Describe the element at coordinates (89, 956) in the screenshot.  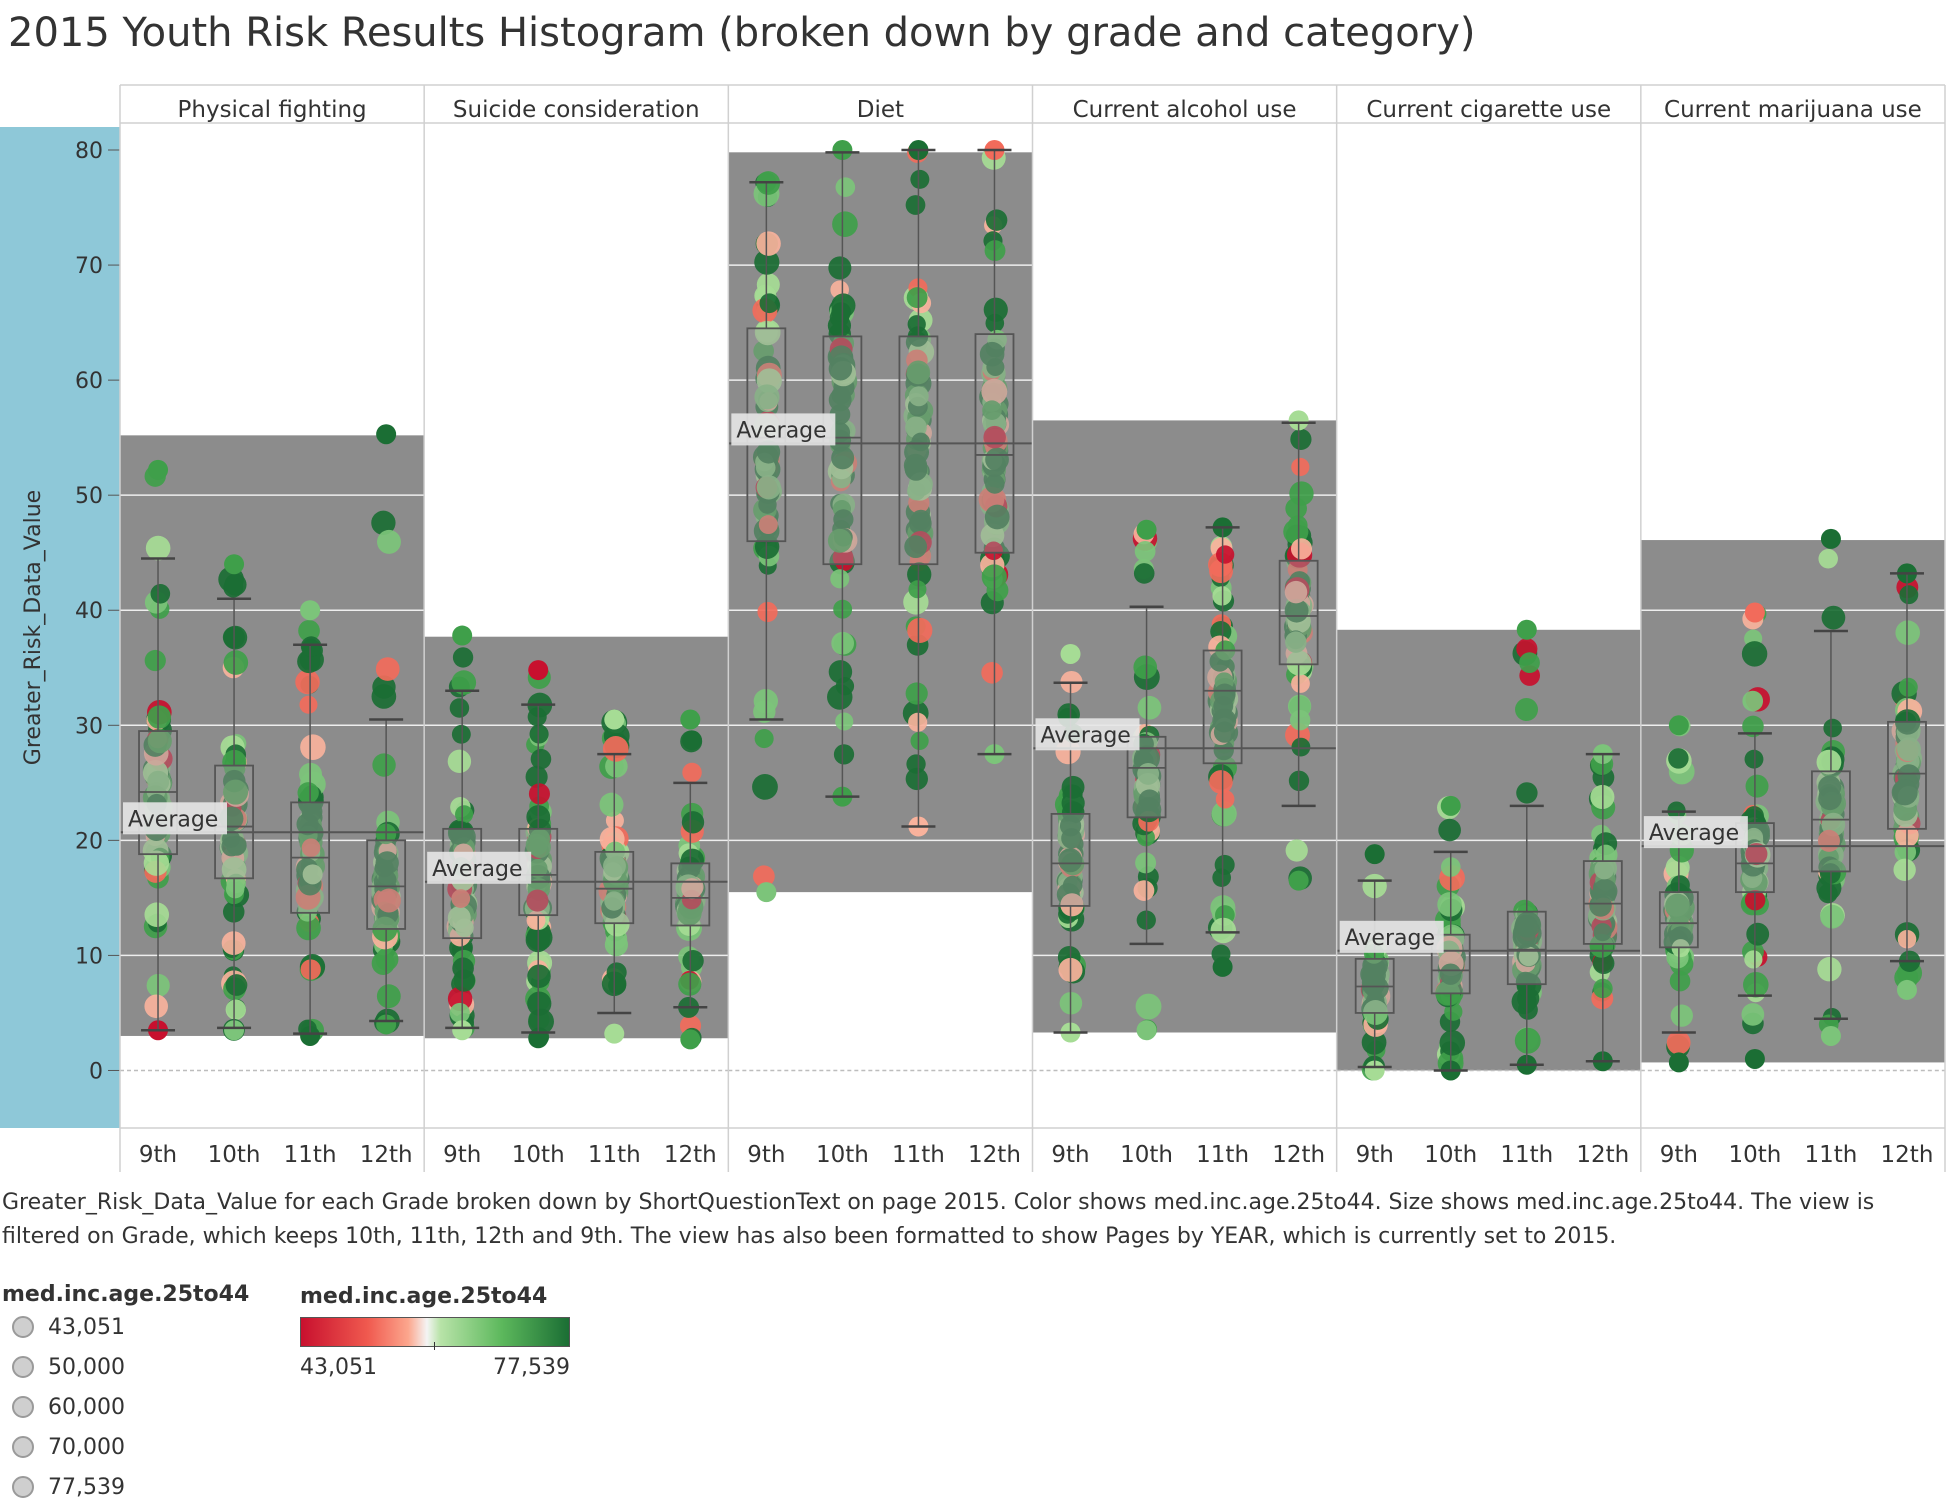
I see `y-tick-label: 10` at that location.